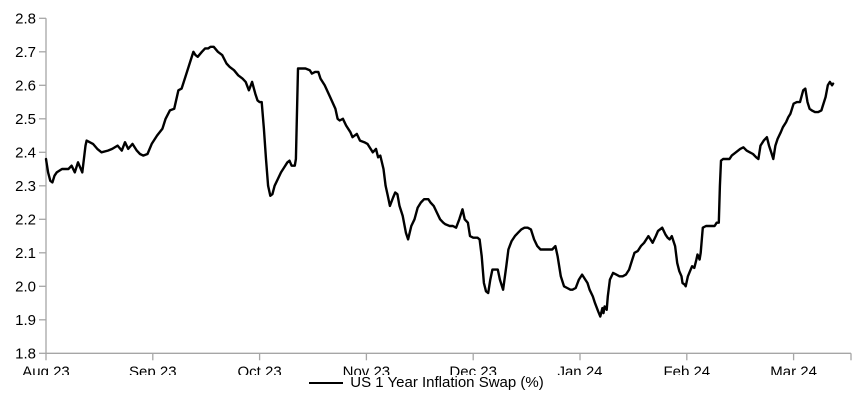 This screenshot has height=418, width=853. I want to click on y-tick-label: 1.8, so click(25, 353).